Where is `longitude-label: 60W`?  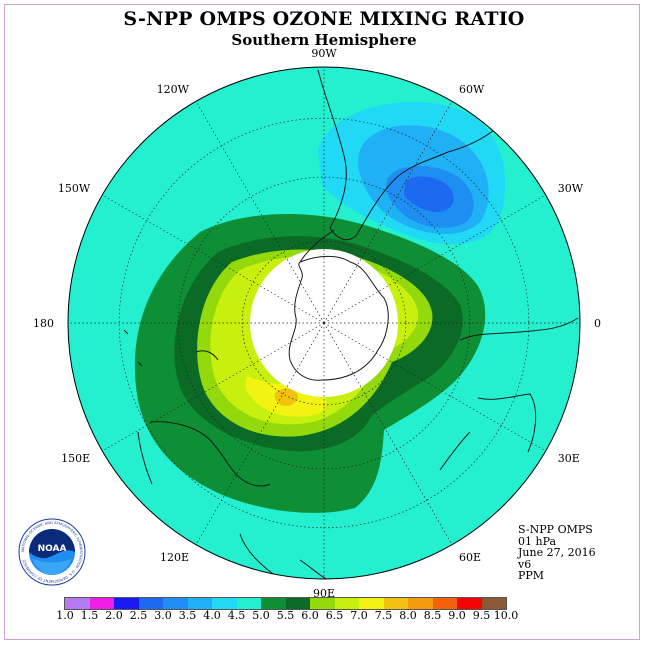 longitude-label: 60W is located at coordinates (472, 89).